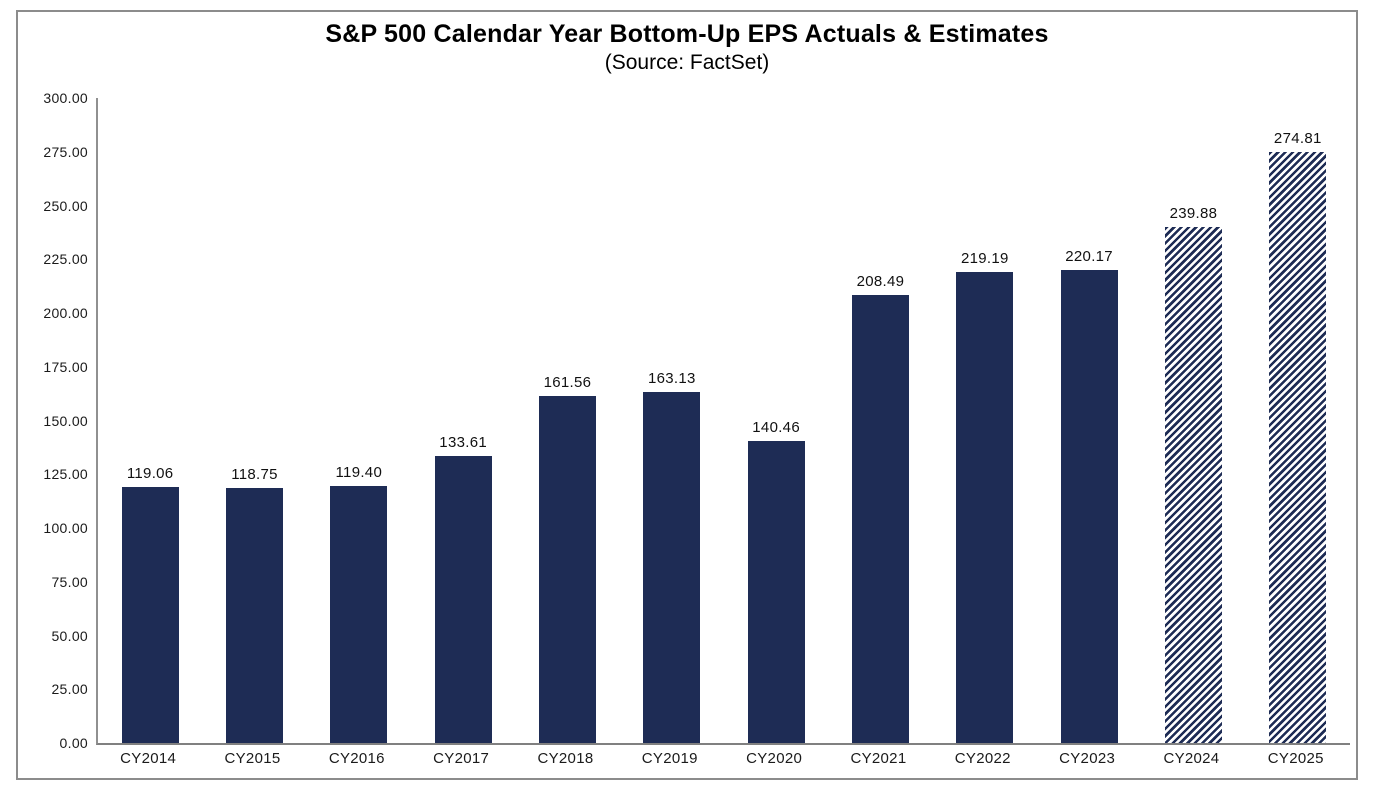 This screenshot has height=792, width=1374. What do you see at coordinates (254, 474) in the screenshot?
I see `bar-value-label: 118.75` at bounding box center [254, 474].